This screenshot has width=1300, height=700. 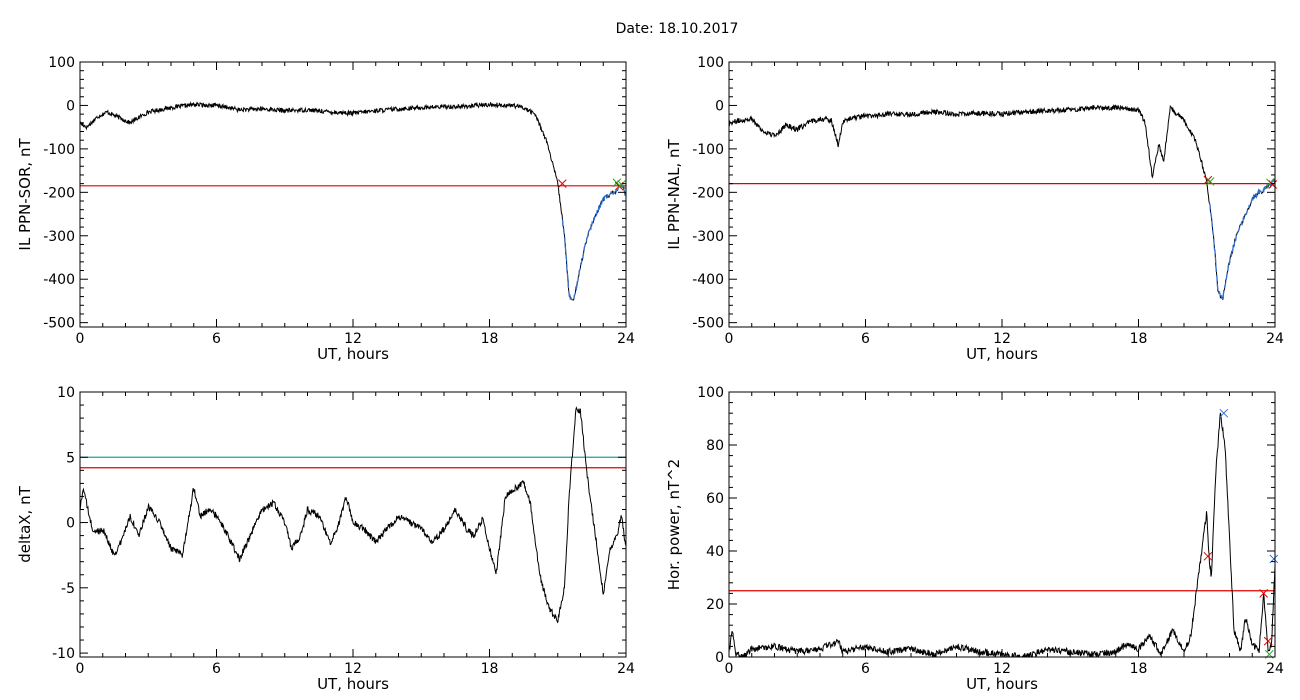 What do you see at coordinates (715, 499) in the screenshot?
I see `y-tick-label: 60` at bounding box center [715, 499].